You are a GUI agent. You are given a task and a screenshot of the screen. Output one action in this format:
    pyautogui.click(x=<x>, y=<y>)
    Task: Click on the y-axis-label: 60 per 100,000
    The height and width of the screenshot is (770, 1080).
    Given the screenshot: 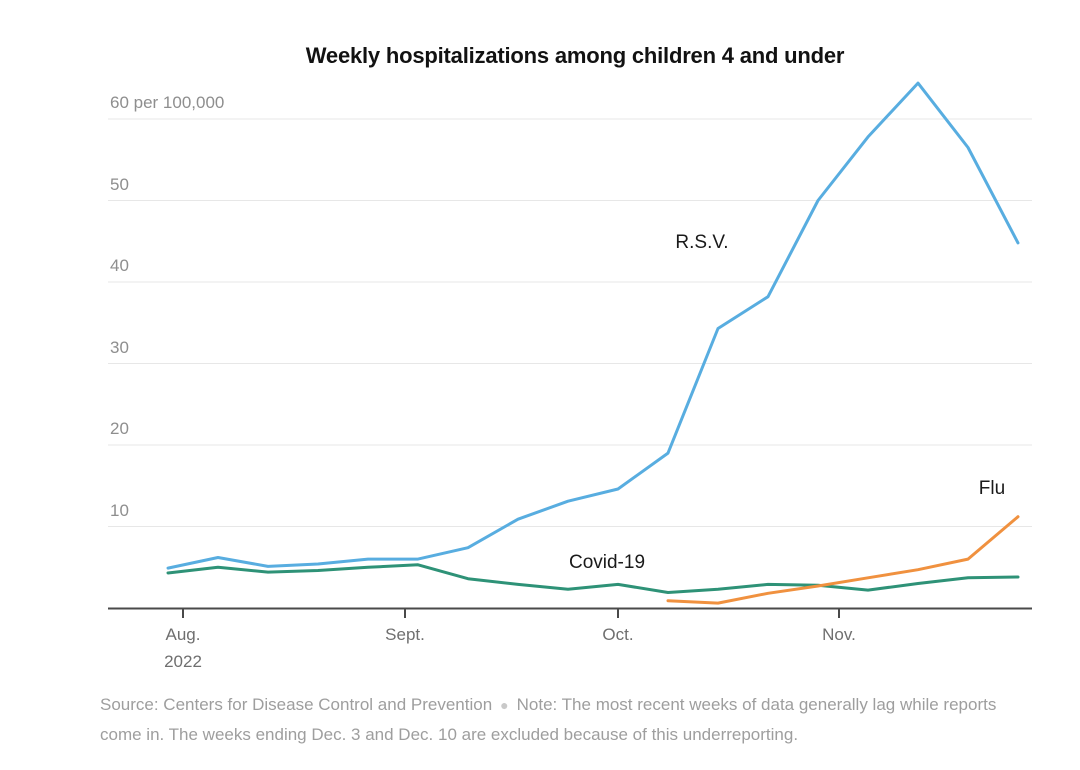 What is the action you would take?
    pyautogui.click(x=167, y=102)
    